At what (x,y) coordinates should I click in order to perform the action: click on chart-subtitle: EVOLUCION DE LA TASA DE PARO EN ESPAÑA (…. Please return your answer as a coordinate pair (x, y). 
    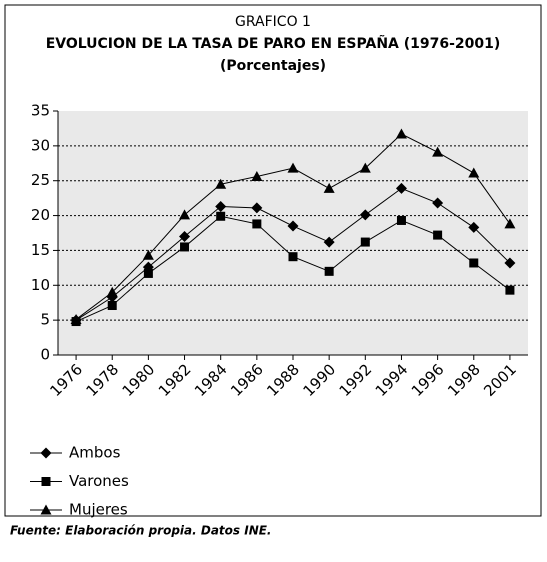
    Looking at the image, I should click on (273, 43).